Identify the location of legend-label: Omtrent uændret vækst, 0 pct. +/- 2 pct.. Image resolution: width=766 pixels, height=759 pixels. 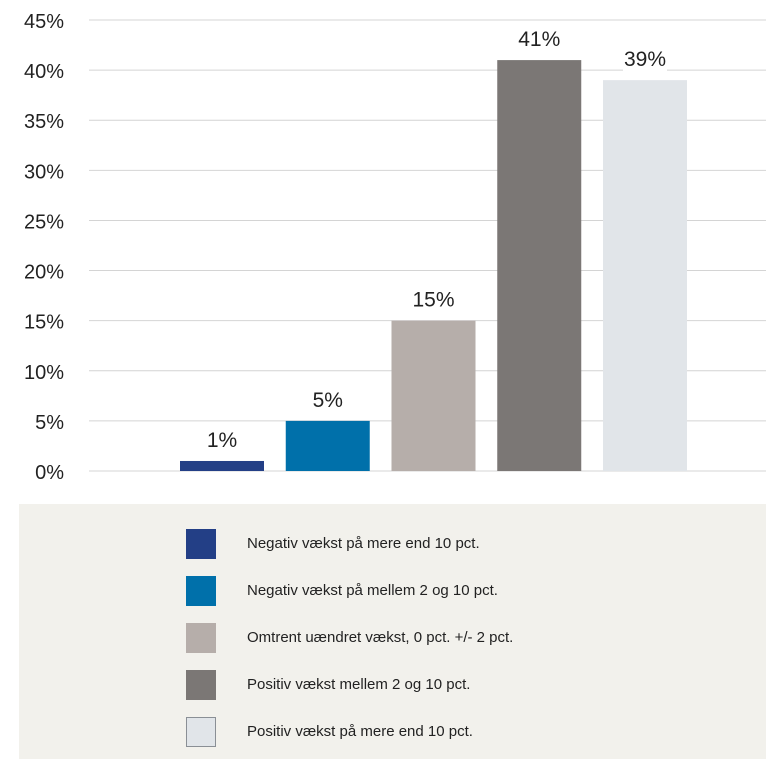
(380, 637).